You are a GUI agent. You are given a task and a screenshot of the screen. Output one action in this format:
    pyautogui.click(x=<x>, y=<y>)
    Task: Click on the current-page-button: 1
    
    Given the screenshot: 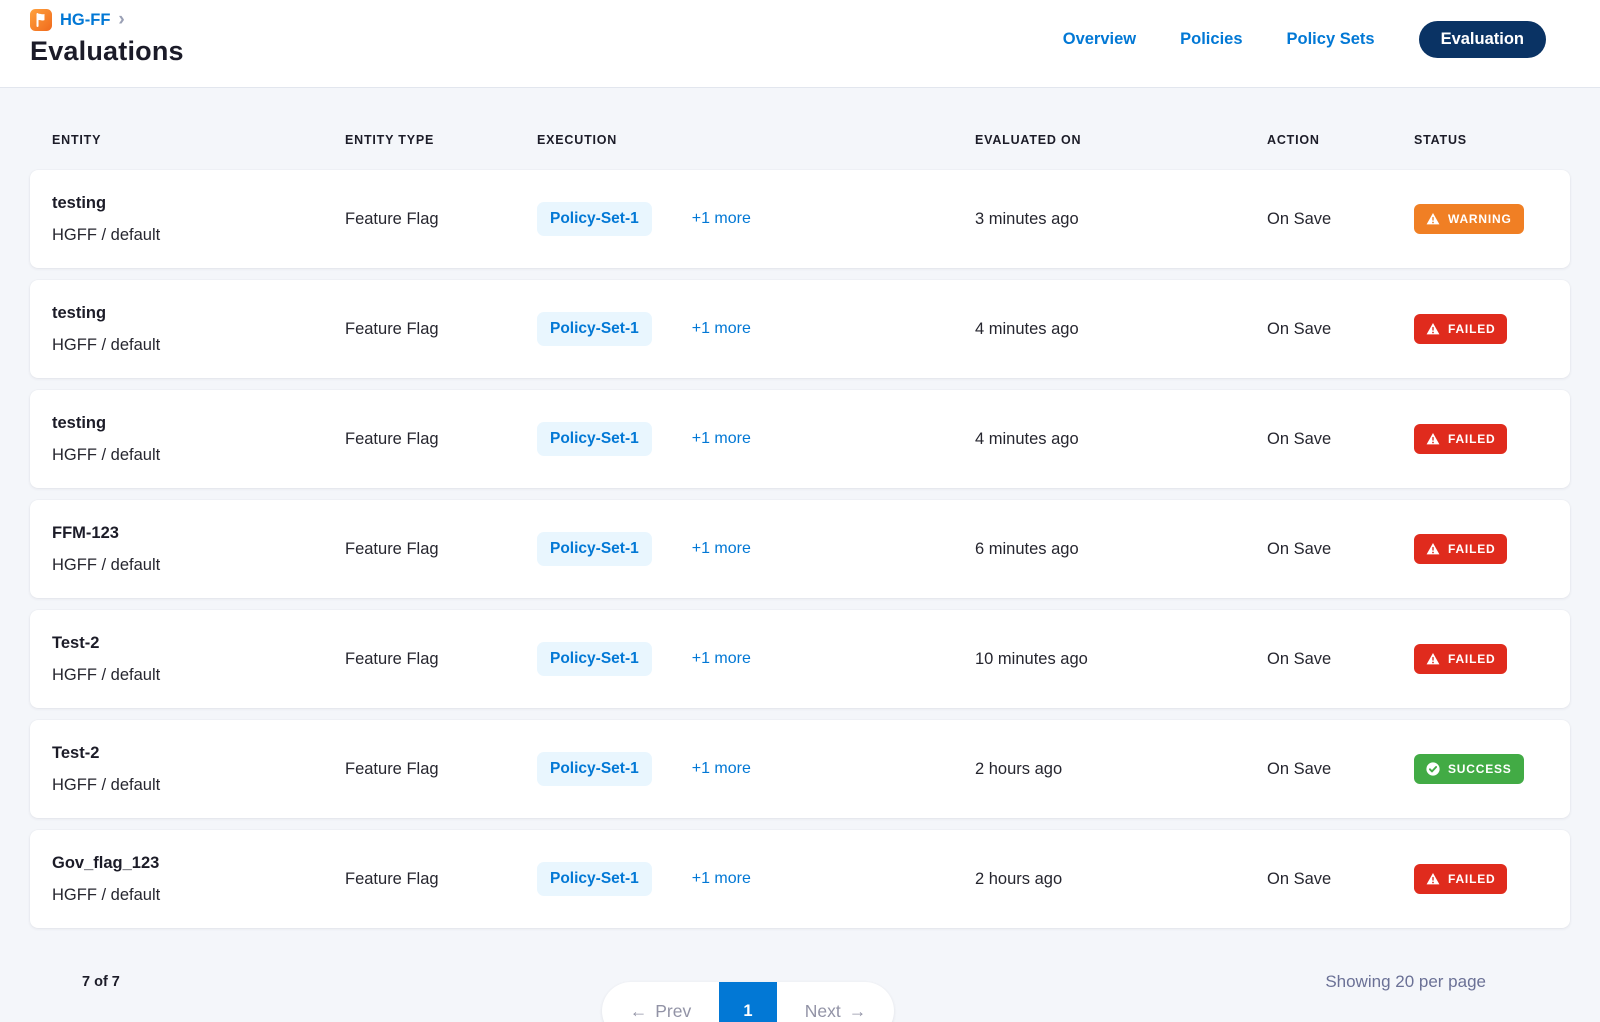 What is the action you would take?
    pyautogui.click(x=748, y=1002)
    